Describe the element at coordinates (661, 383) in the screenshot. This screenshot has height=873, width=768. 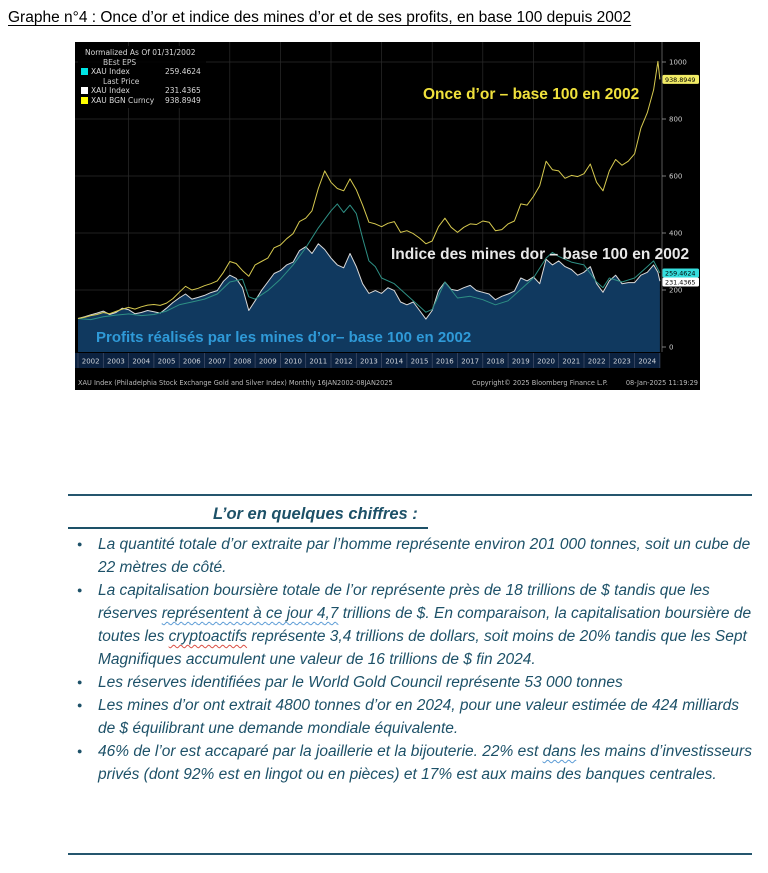
I see `chart-footer-timestamp: 08-Jan-2025 11:19:29` at that location.